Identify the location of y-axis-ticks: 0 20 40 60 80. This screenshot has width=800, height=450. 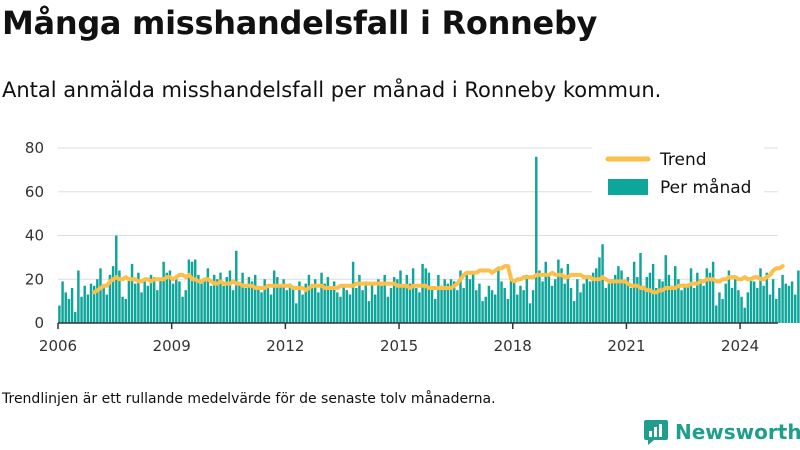
(34, 235).